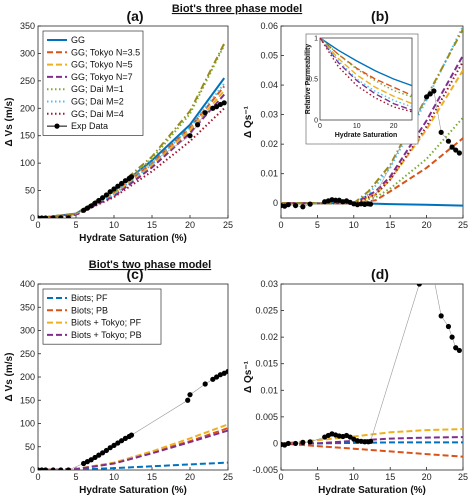 This screenshot has width=474, height=504. I want to click on inset-x-tick: 0, so click(320, 126).